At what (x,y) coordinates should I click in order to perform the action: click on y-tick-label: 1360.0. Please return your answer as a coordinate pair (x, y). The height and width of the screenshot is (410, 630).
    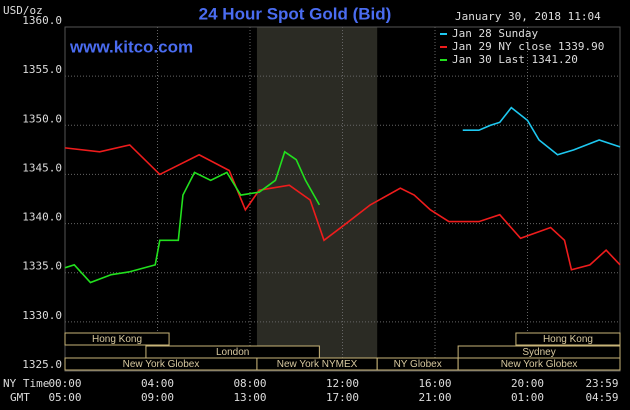
    Looking at the image, I should click on (42, 20).